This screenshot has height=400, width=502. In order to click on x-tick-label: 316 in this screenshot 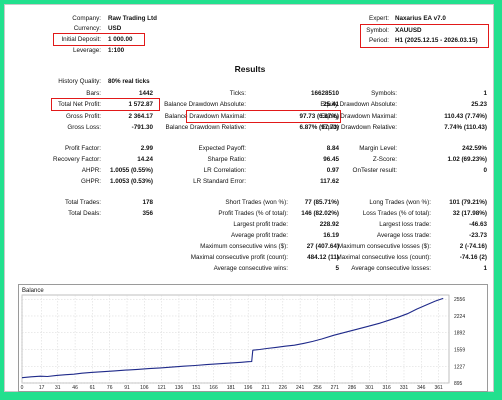, I will do `click(387, 388)`.